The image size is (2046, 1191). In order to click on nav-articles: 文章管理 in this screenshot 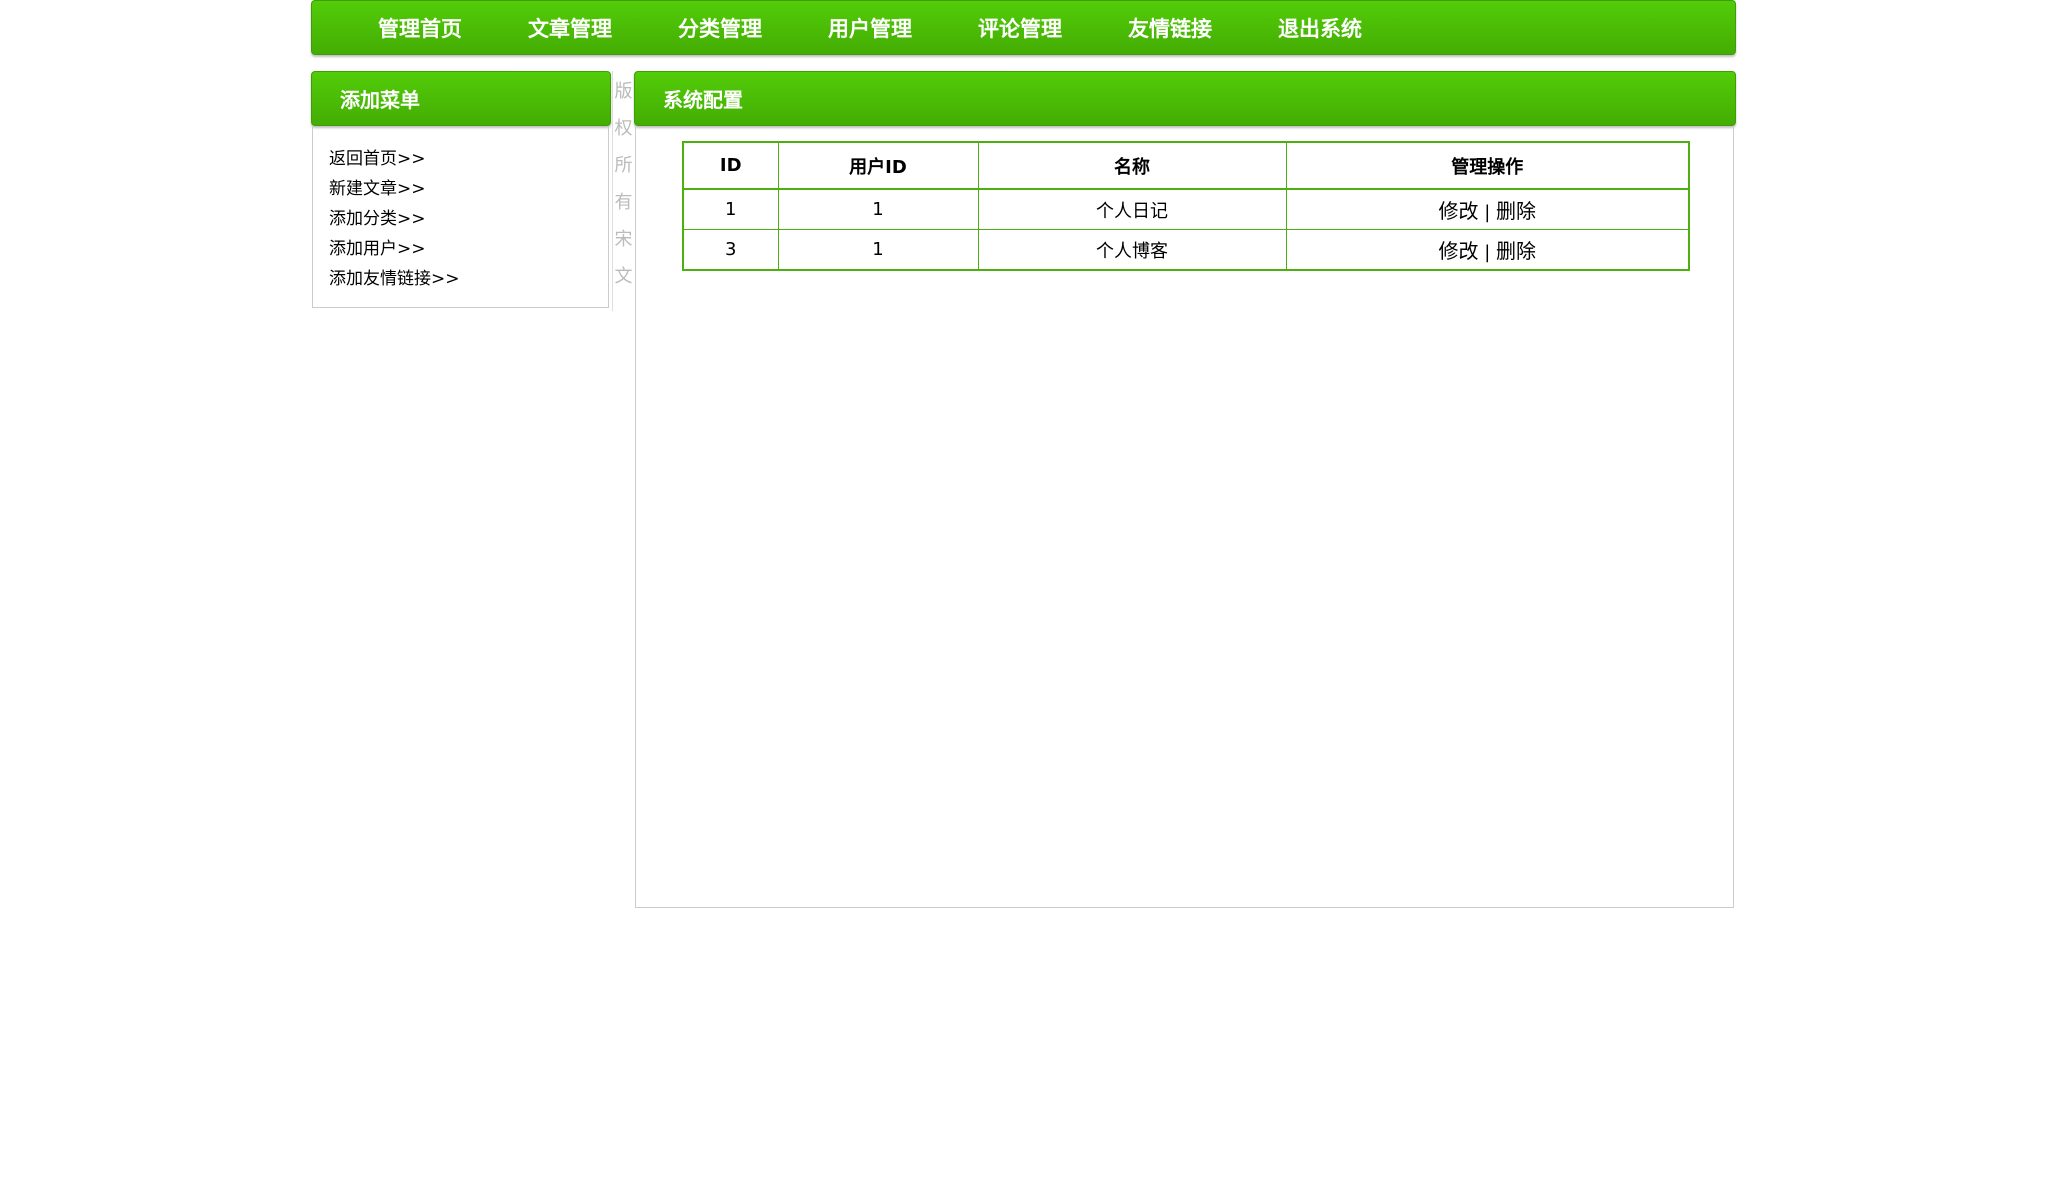, I will do `click(570, 28)`.